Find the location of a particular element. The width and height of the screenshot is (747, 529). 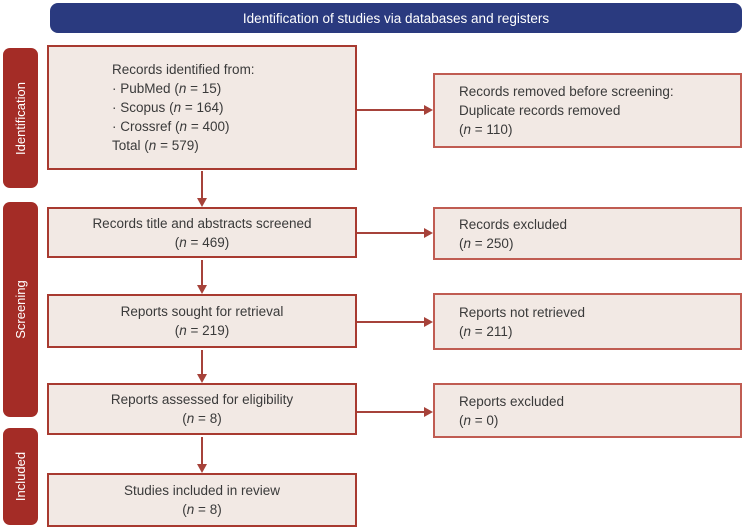

n-count: (n = 469) is located at coordinates (201, 242).